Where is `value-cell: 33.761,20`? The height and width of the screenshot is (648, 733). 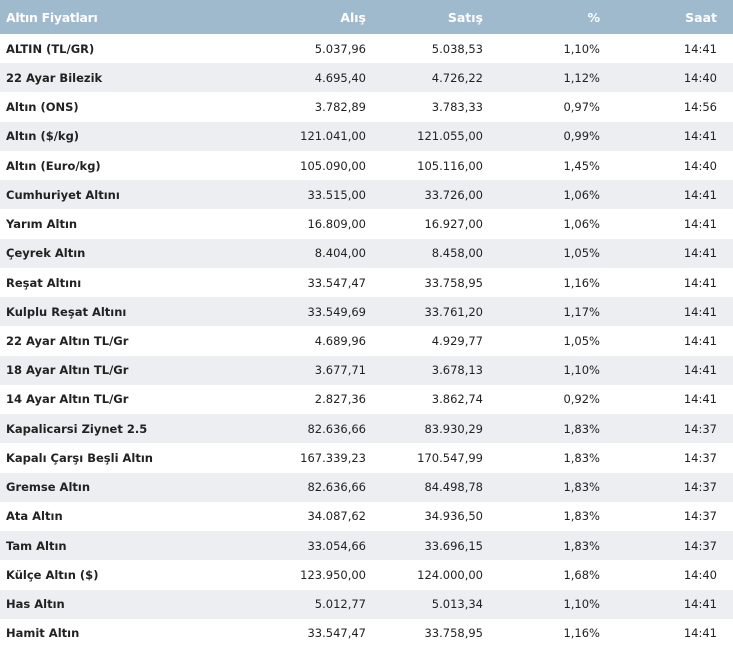
value-cell: 33.761,20 is located at coordinates (453, 311).